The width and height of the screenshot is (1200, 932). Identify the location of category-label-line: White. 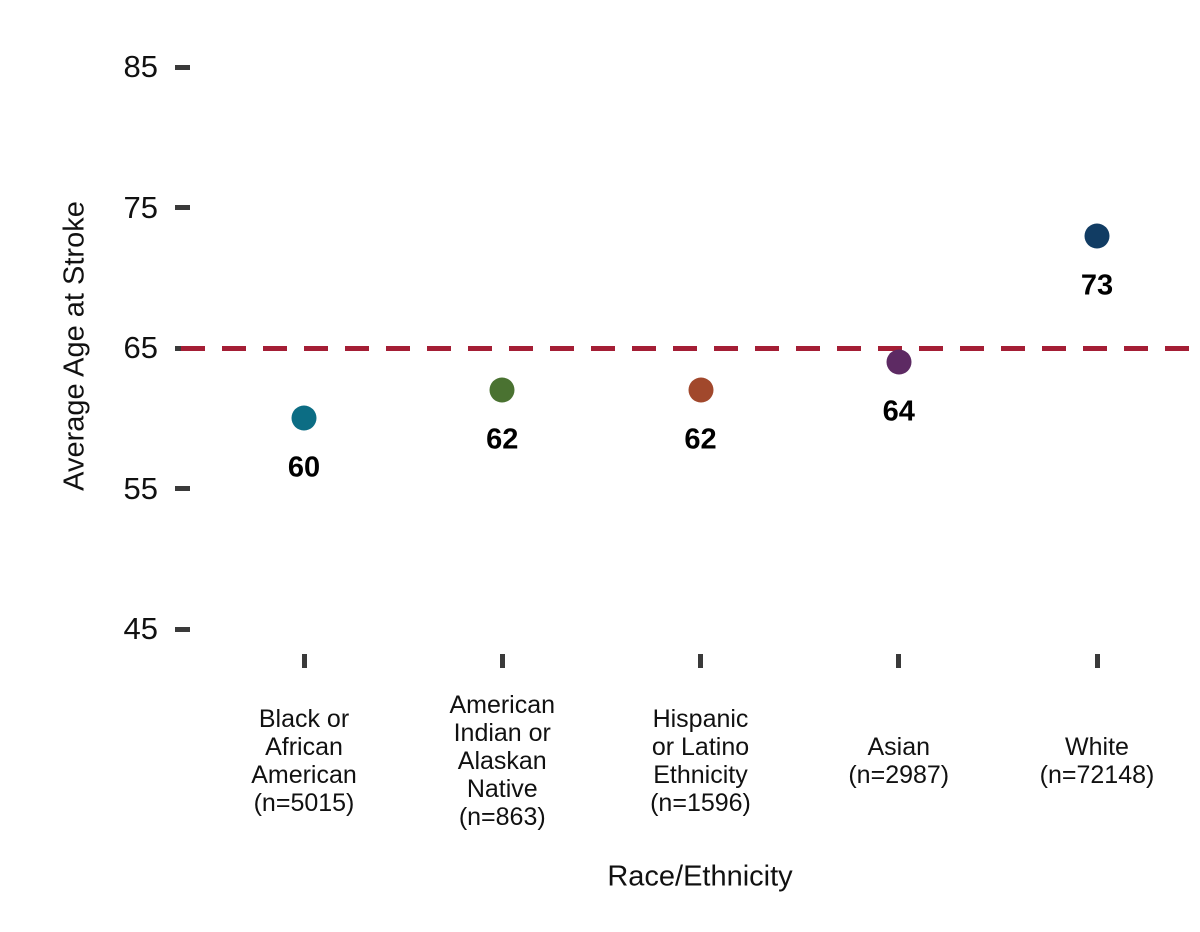
(1097, 747).